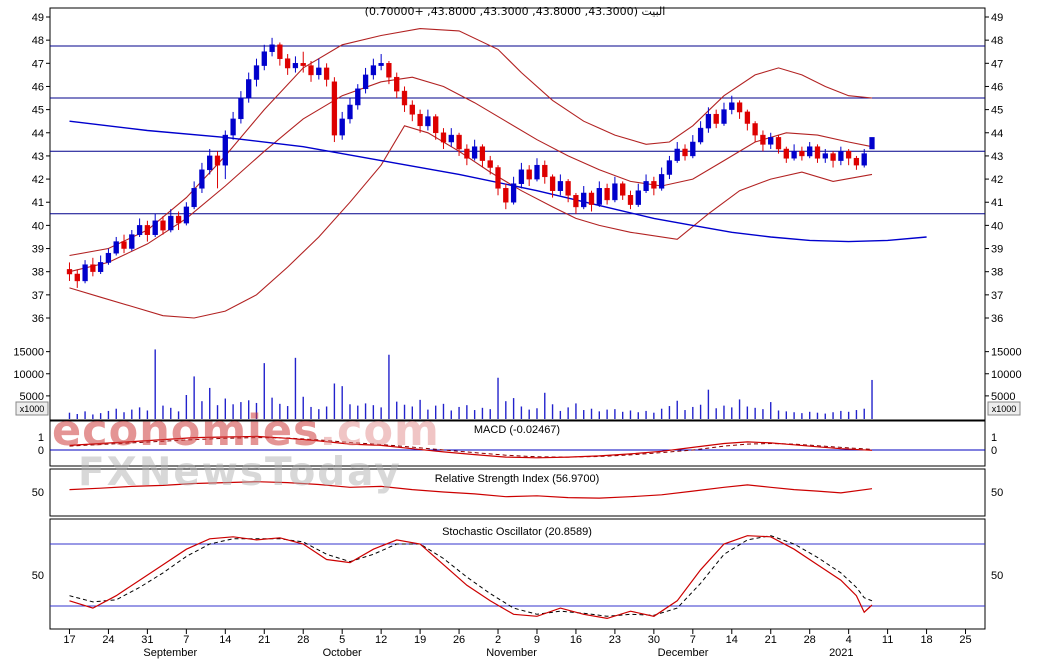  What do you see at coordinates (965, 640) in the screenshot?
I see `svg-text: 25` at bounding box center [965, 640].